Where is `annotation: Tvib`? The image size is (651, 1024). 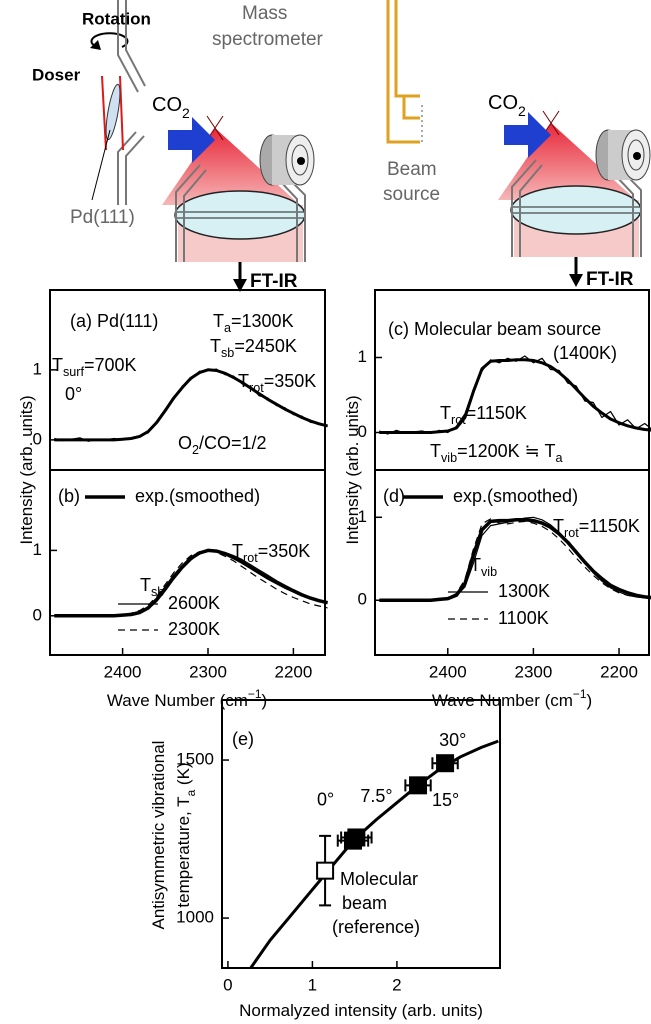
annotation: Tvib is located at coordinates (483, 567).